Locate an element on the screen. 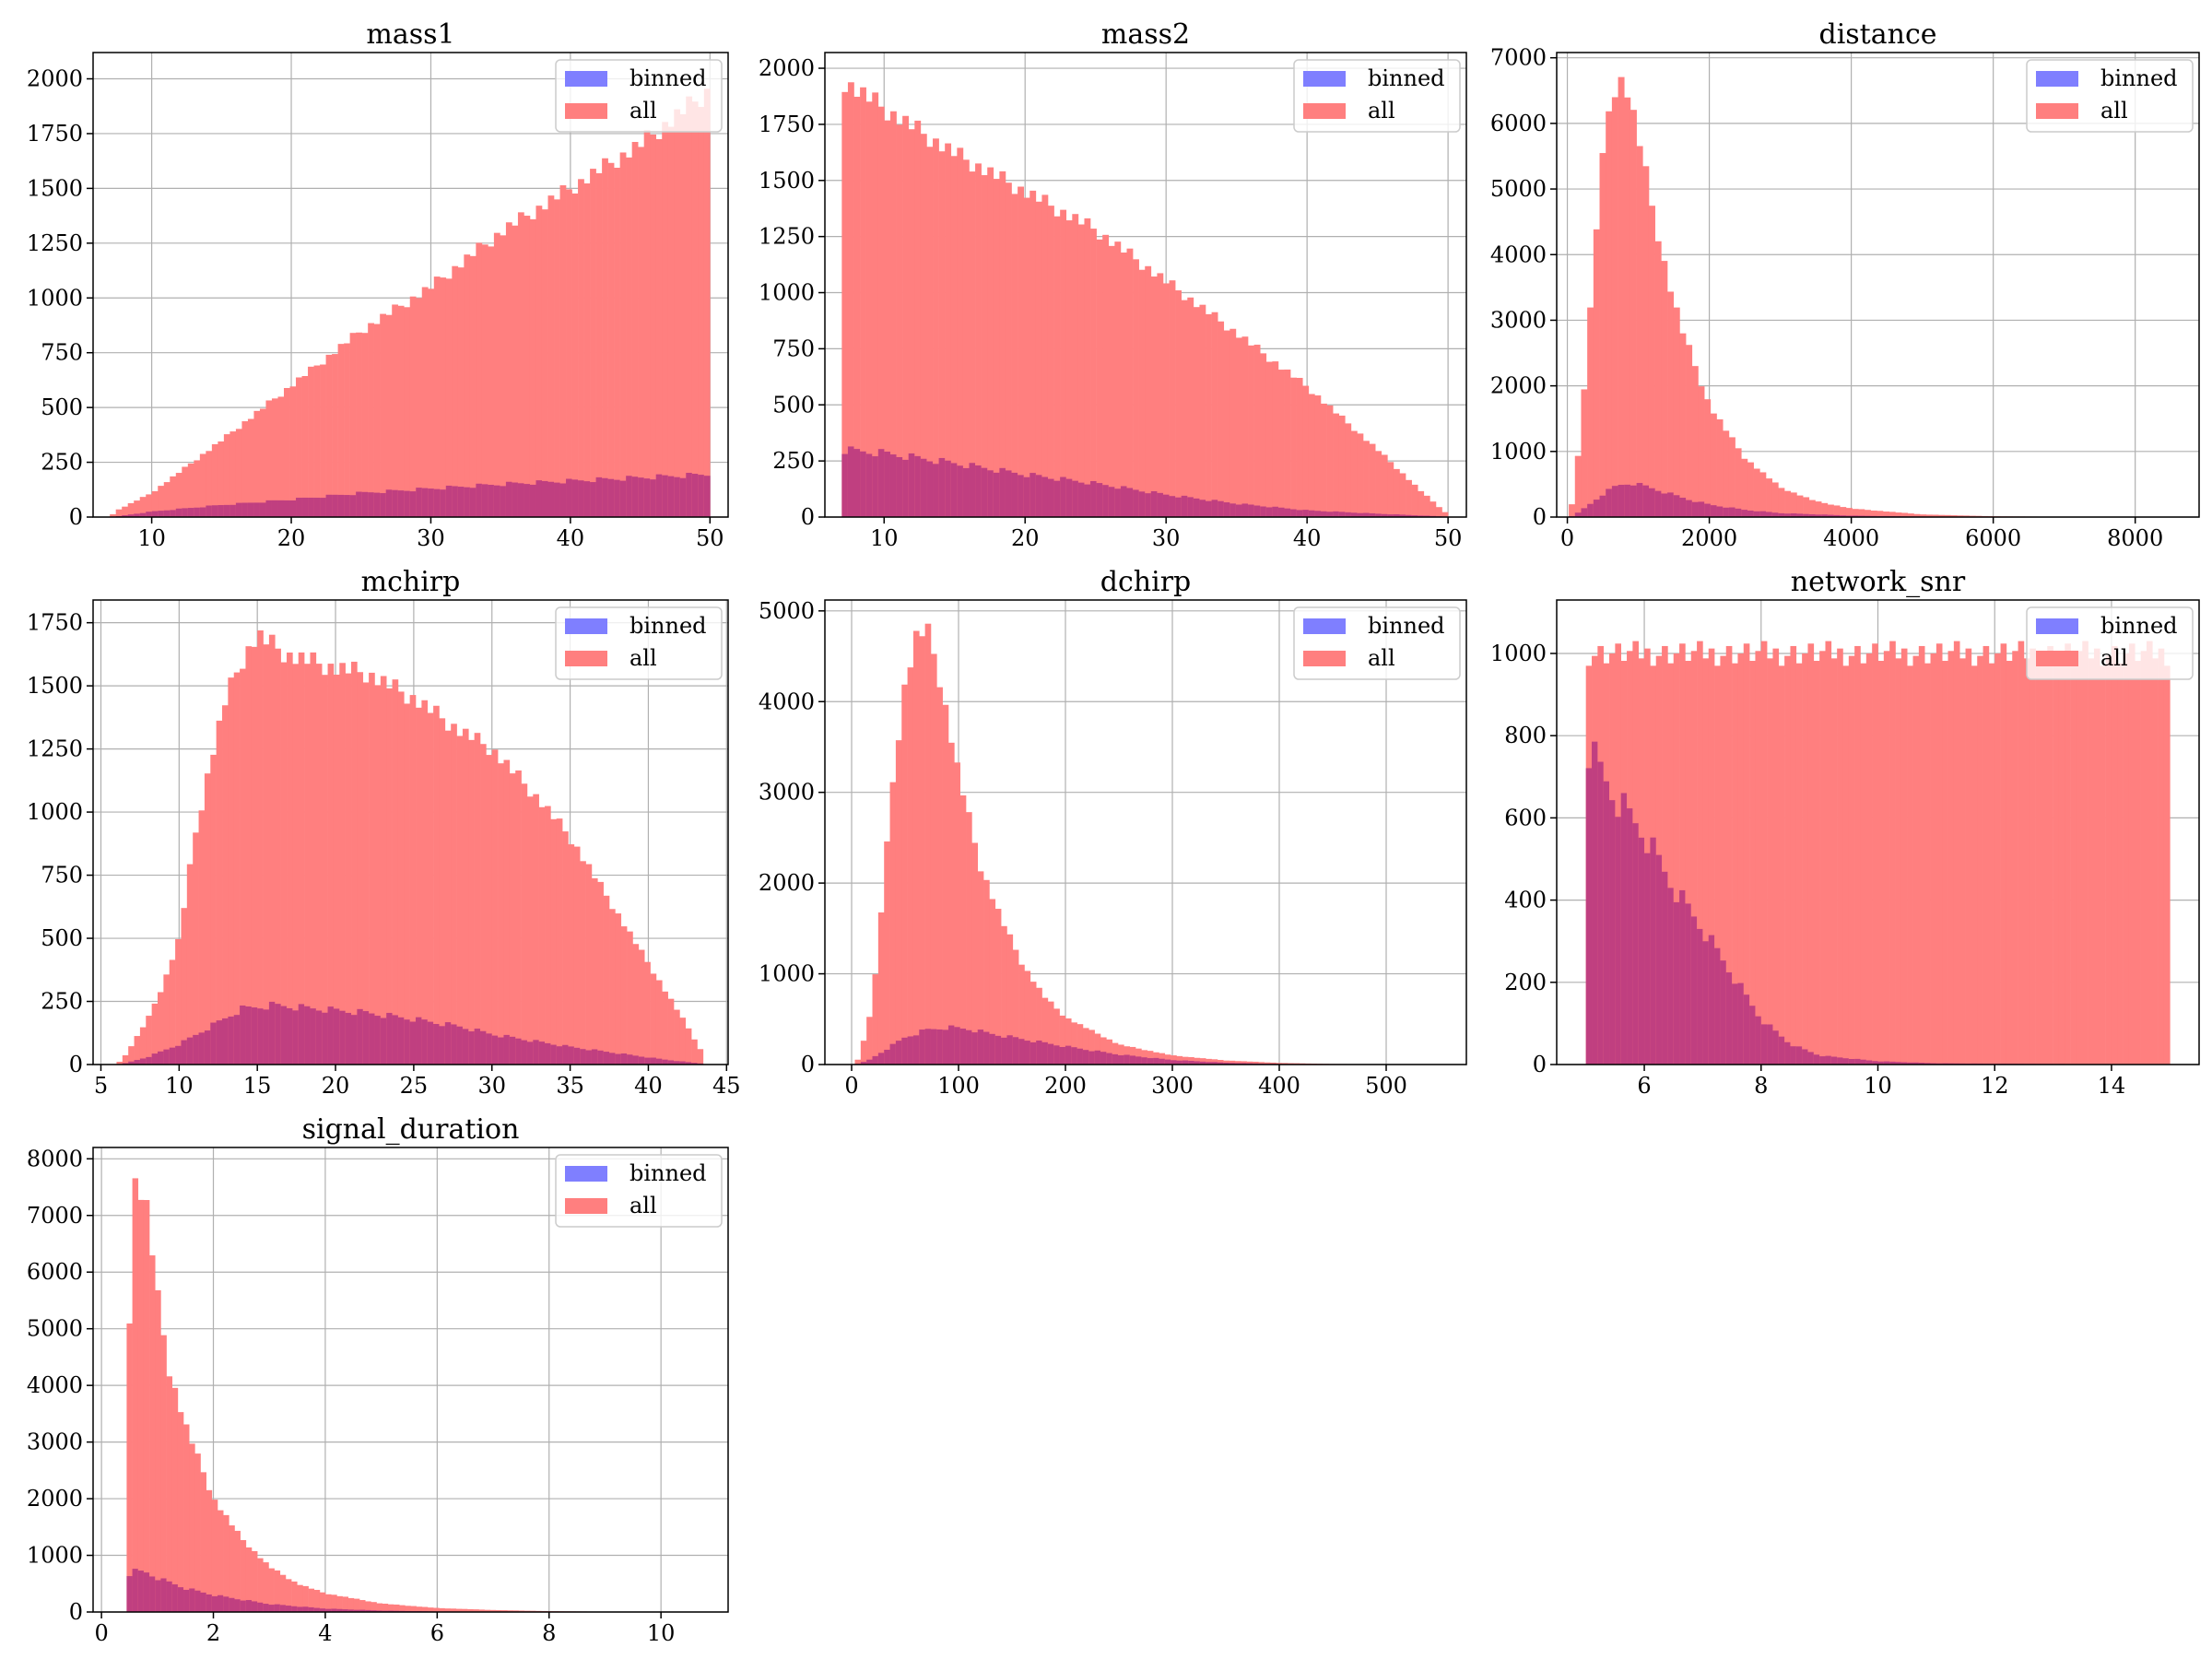 The height and width of the screenshot is (1659, 2212). x-tick-label: 6 is located at coordinates (437, 1633).